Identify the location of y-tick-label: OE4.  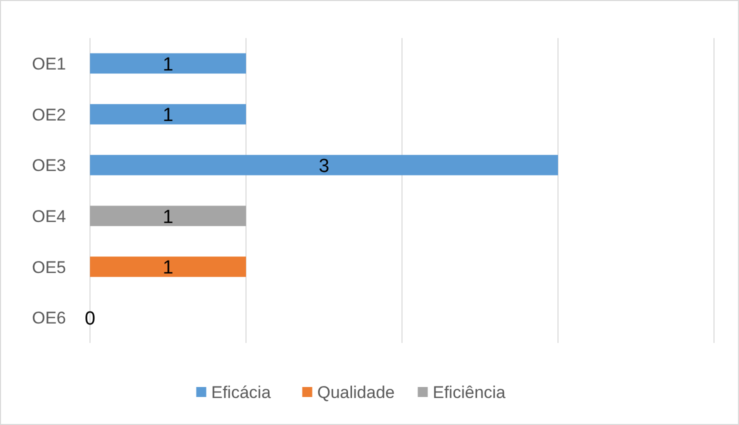
(49, 216).